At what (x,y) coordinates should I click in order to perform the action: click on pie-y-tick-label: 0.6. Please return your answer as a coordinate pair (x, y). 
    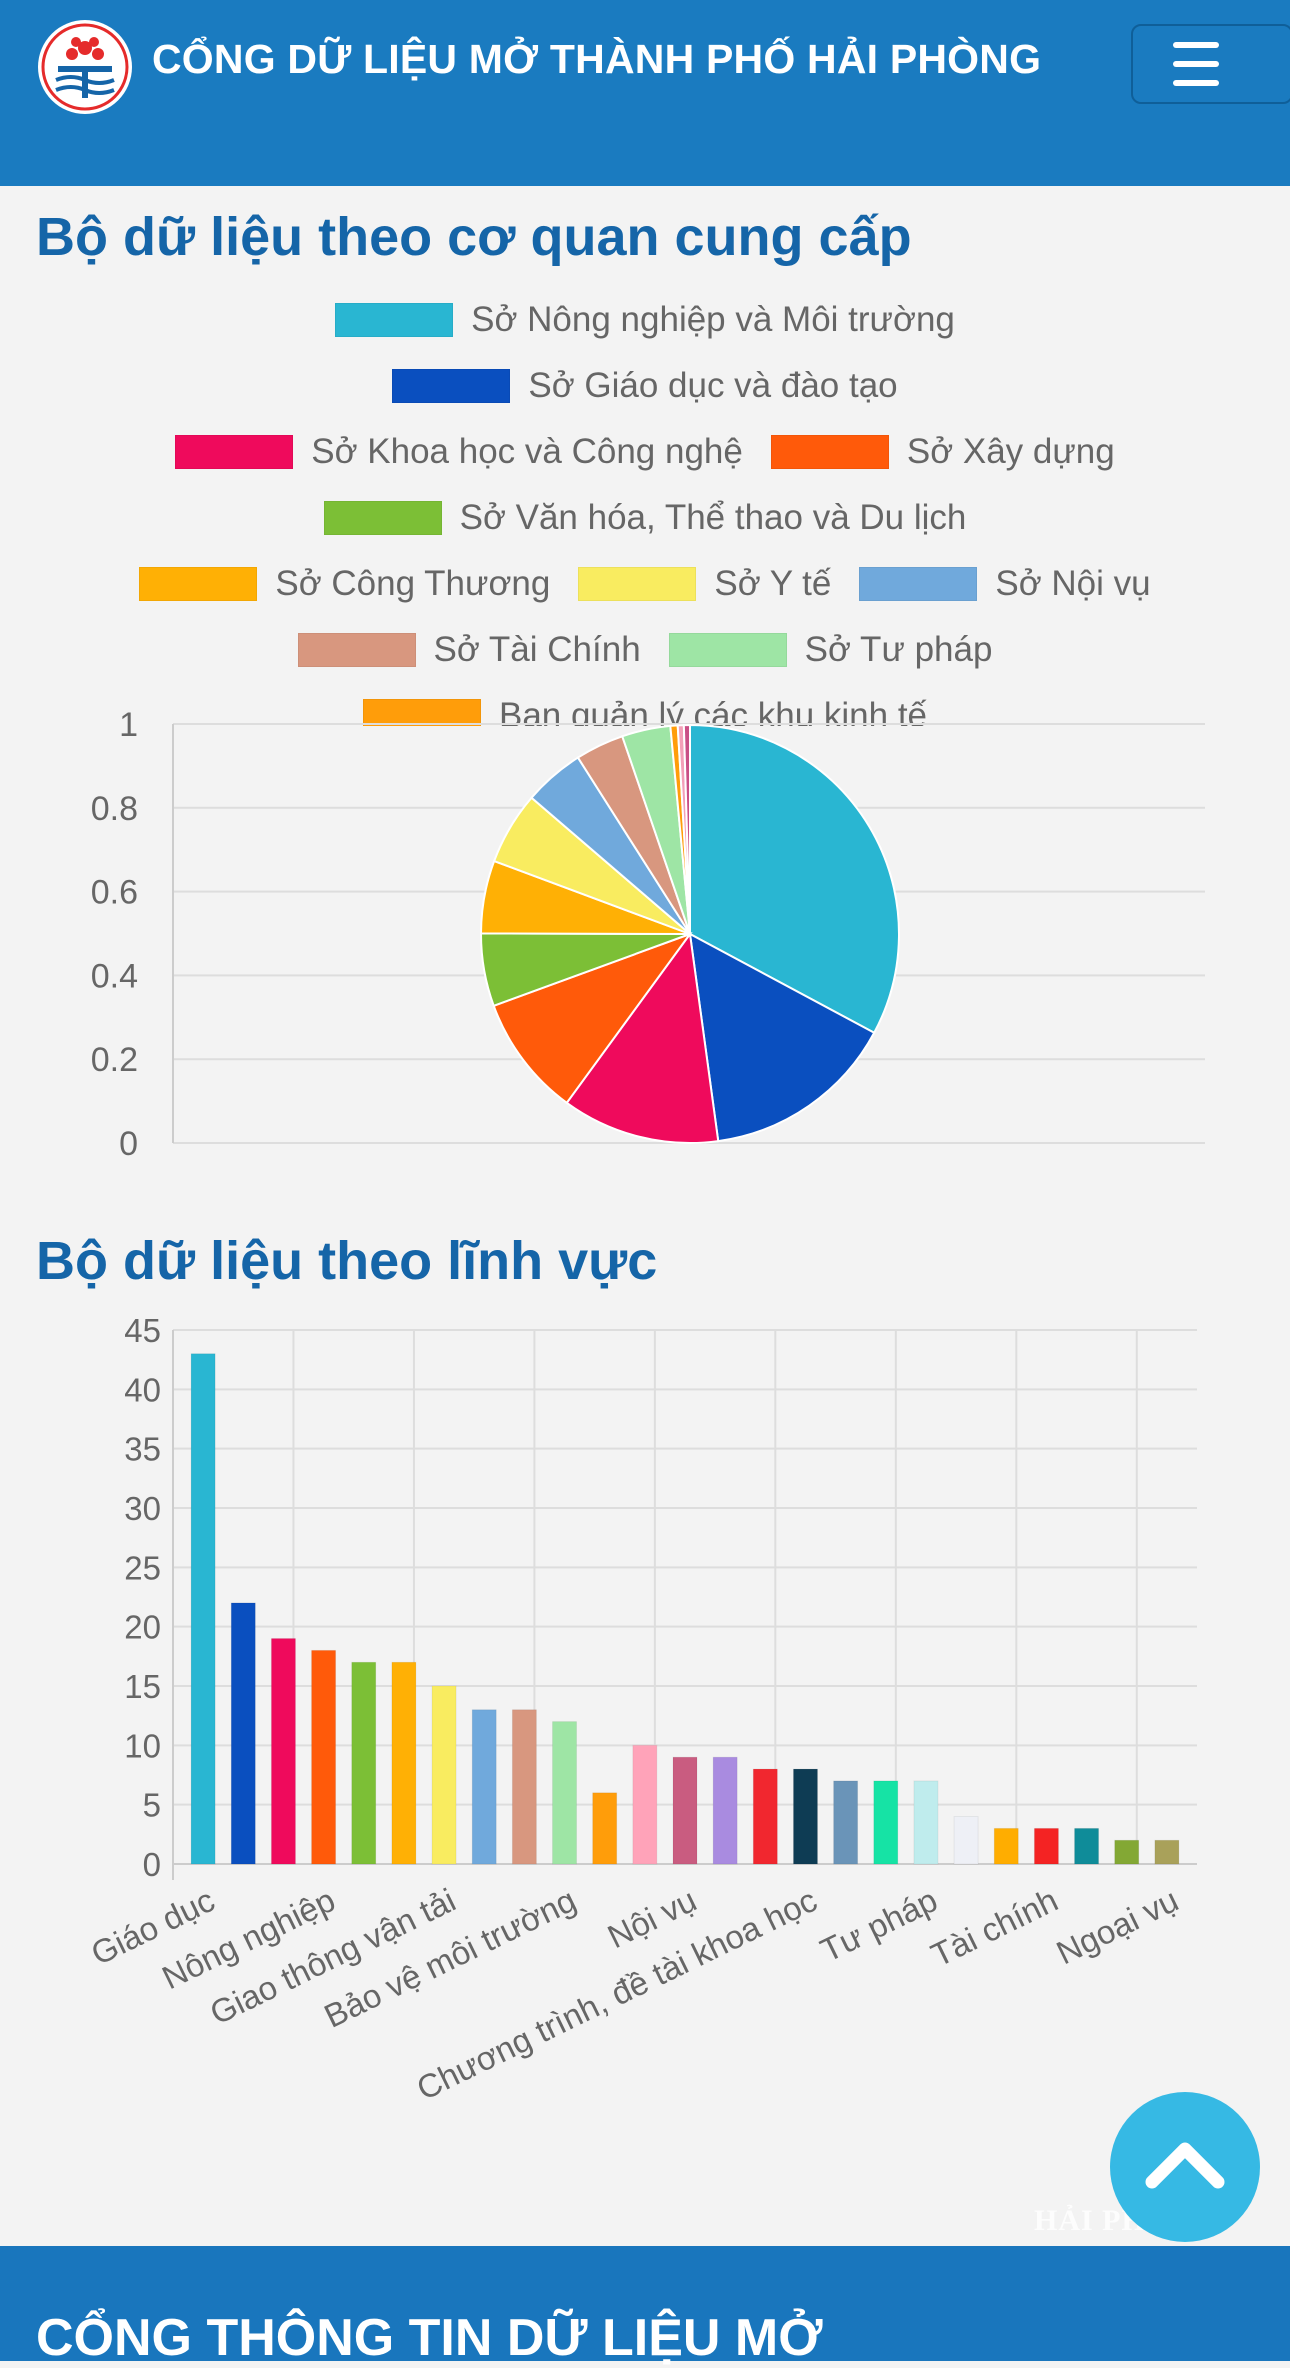
    Looking at the image, I should click on (114, 893).